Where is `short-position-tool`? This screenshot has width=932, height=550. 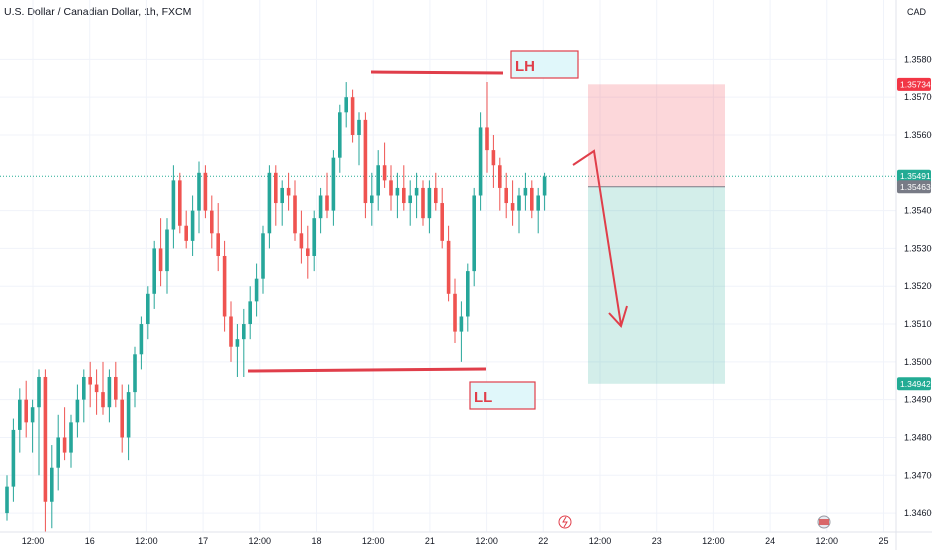 short-position-tool is located at coordinates (656, 234).